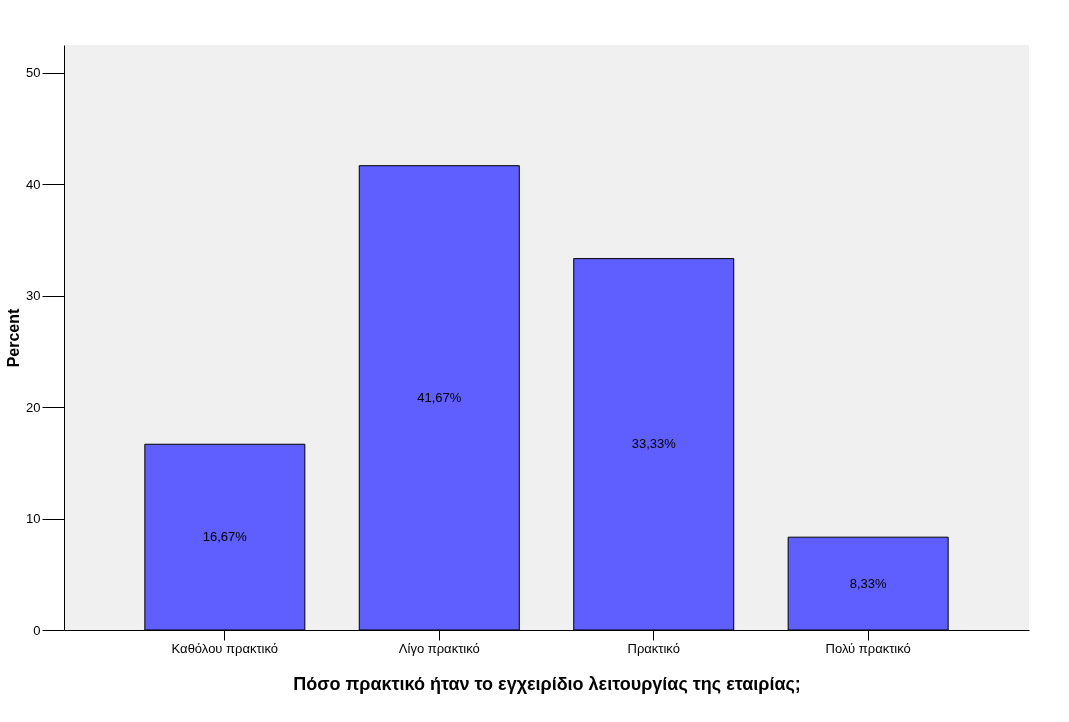  I want to click on y-tick-label: 20, so click(33, 407).